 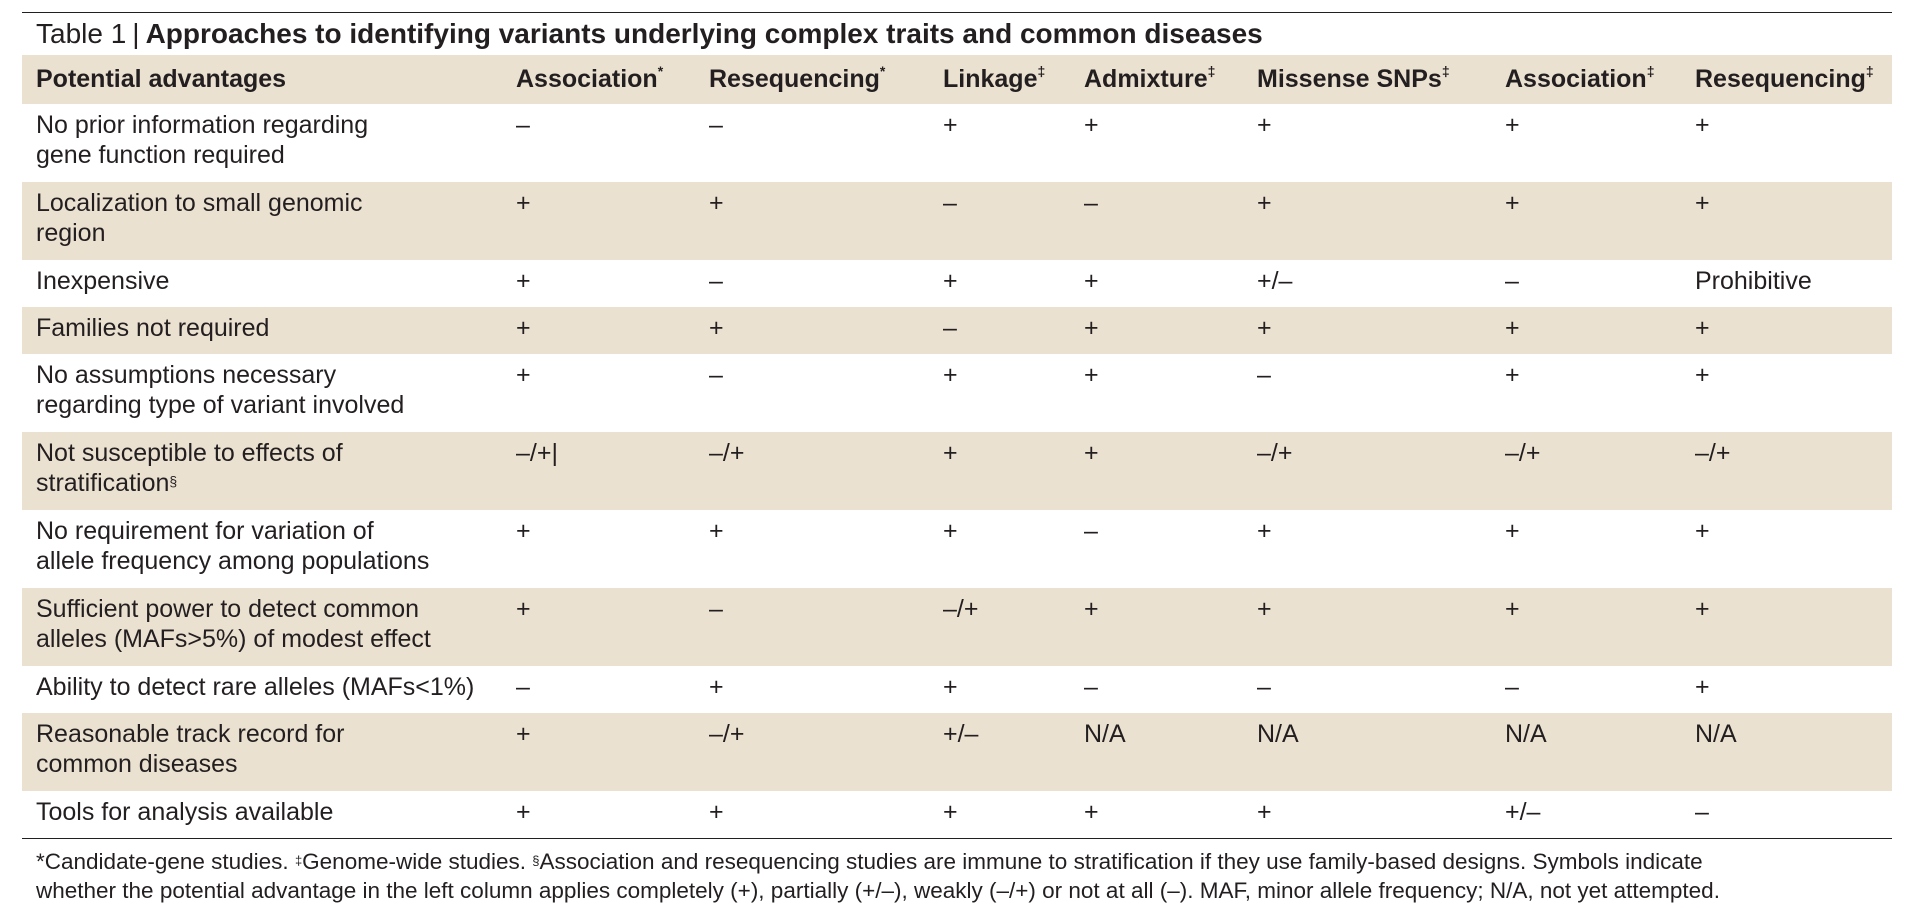 What do you see at coordinates (233, 561) in the screenshot?
I see `advantage-text: allele frequency among populations` at bounding box center [233, 561].